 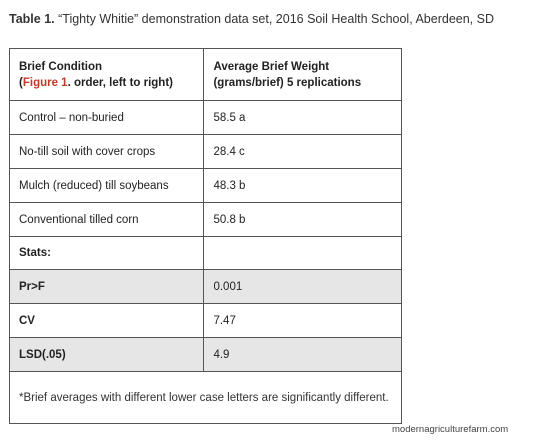 I want to click on weight-cell: 50.8 b, so click(x=302, y=219).